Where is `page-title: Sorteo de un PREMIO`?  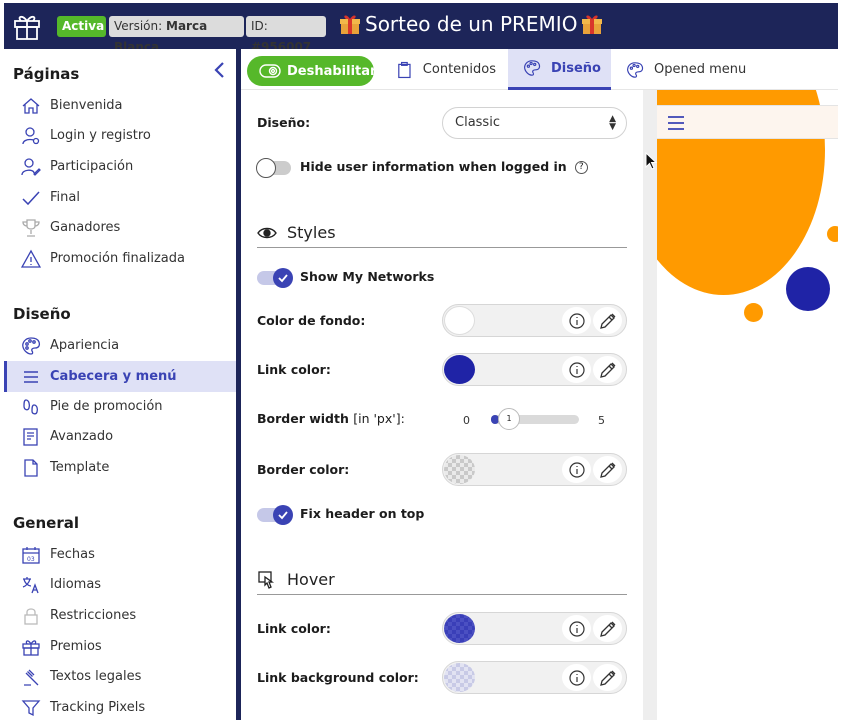
page-title: Sorteo de un PREMIO is located at coordinates (471, 24).